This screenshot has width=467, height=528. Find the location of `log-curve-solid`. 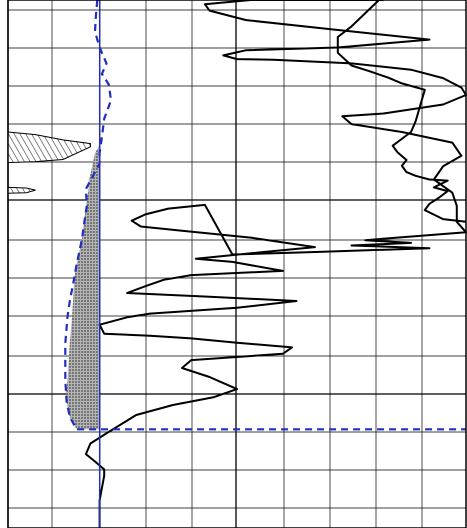

log-curve-solid is located at coordinates (401, 111).